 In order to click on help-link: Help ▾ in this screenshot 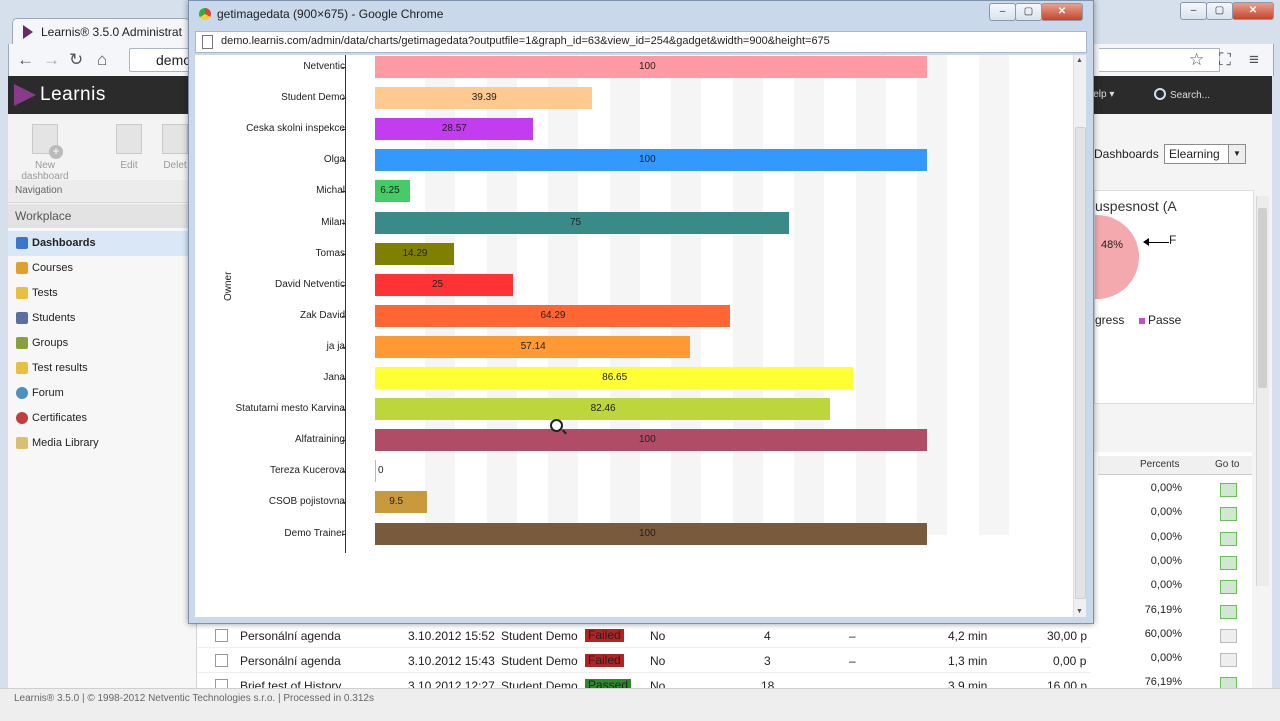, I will do `click(1100, 94)`.